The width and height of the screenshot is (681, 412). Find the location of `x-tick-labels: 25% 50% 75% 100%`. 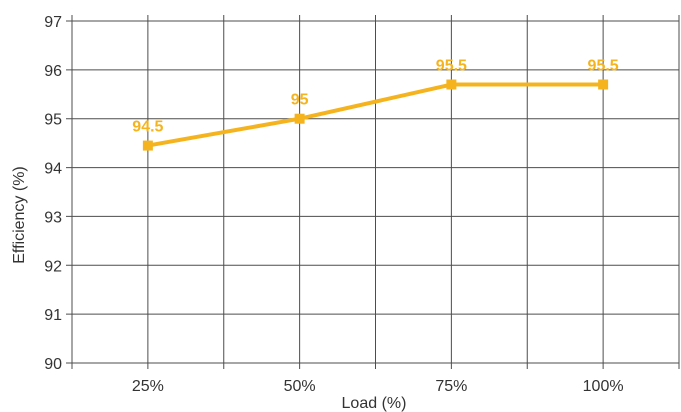

x-tick-labels: 25% 50% 75% 100% is located at coordinates (378, 386).